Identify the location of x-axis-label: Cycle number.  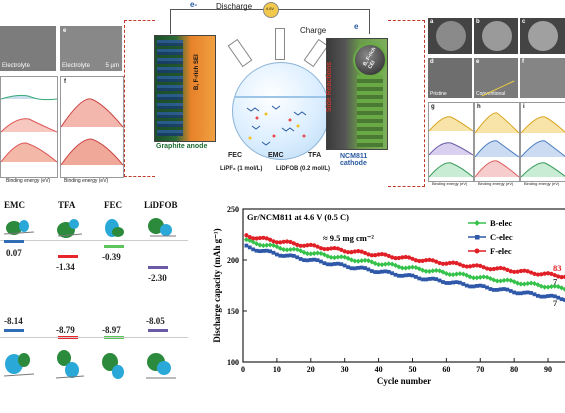
(404, 381).